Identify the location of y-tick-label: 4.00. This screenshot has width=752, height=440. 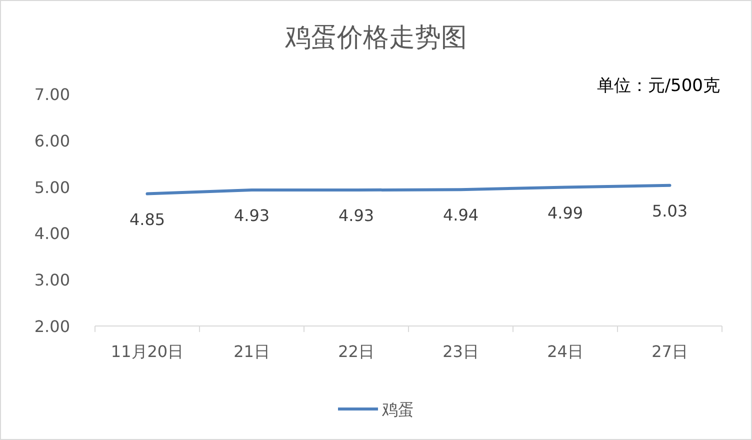
(52, 234).